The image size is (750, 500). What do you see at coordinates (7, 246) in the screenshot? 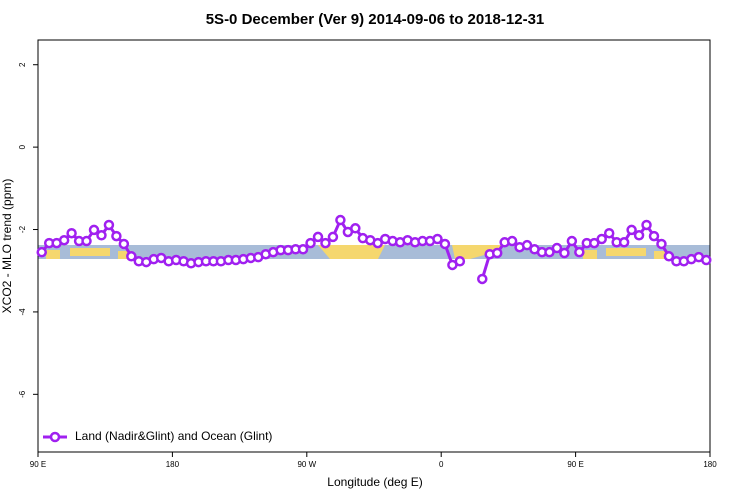
I see `y-axis-label: XCO2 - MLO trend (ppm)` at bounding box center [7, 246].